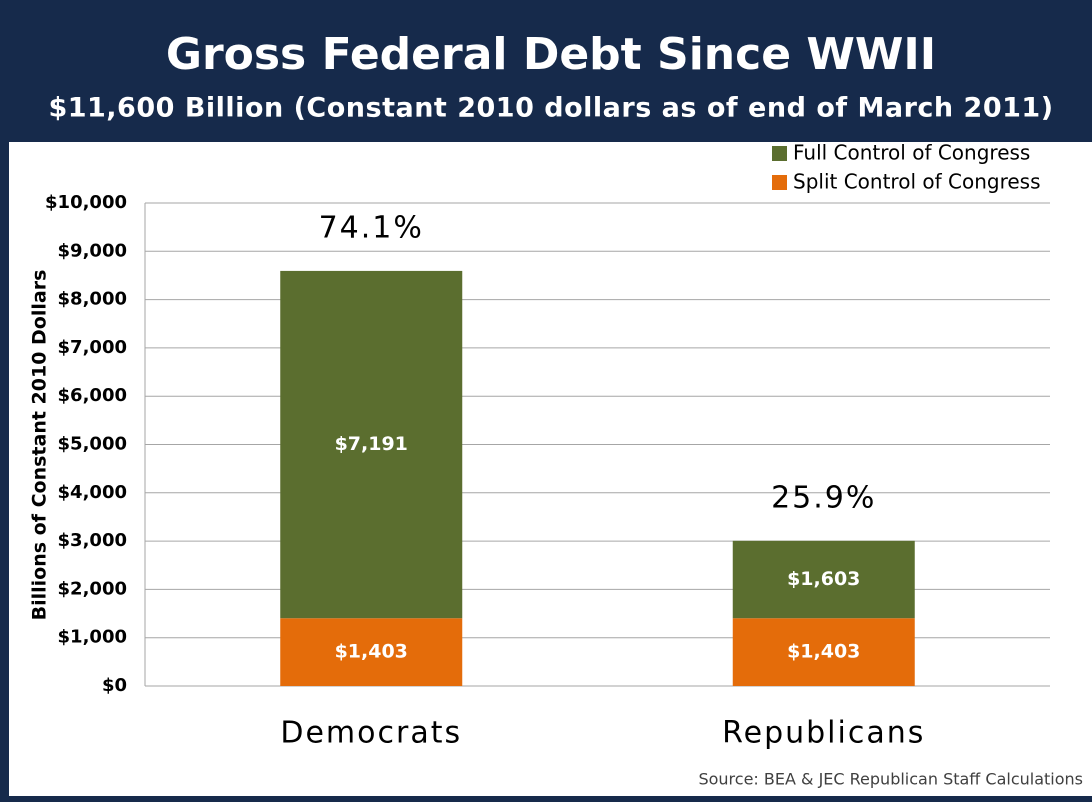 This screenshot has width=1092, height=802. Describe the element at coordinates (86, 202) in the screenshot. I see `y-tick-label: $10,000` at that location.